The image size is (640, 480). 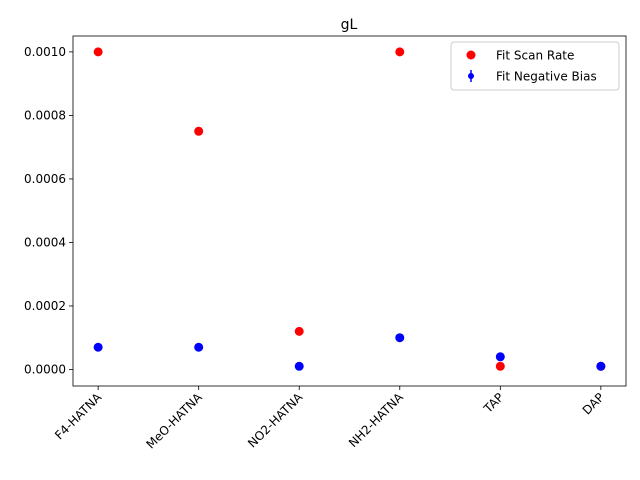 I want to click on y-tick-label: 0.0010, so click(x=45, y=52).